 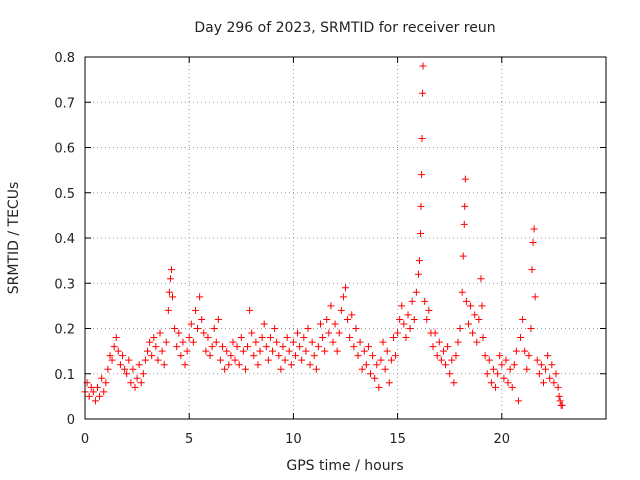 I want to click on x-tick-label: 5, so click(x=189, y=439).